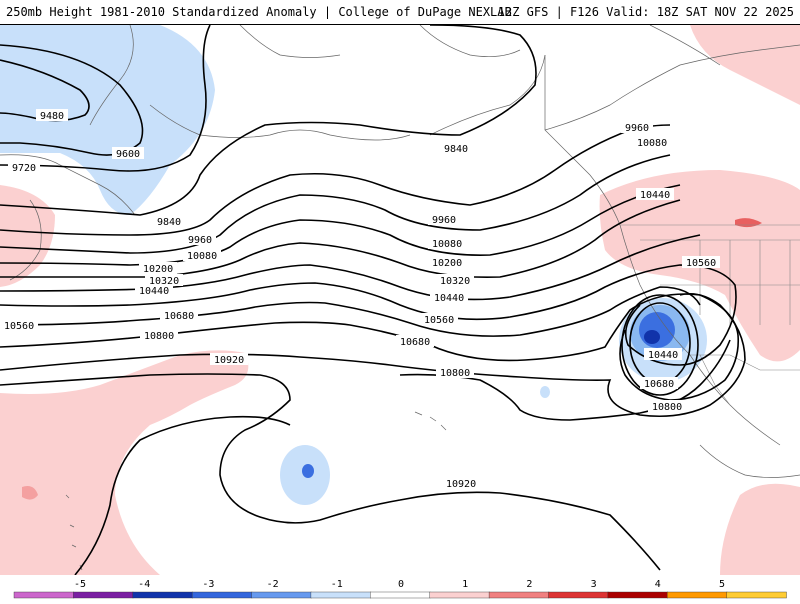 Image resolution: width=800 pixels, height=604 pixels. Describe the element at coordinates (208, 584) in the screenshot. I see `colorbar-tick-label: -3` at that location.